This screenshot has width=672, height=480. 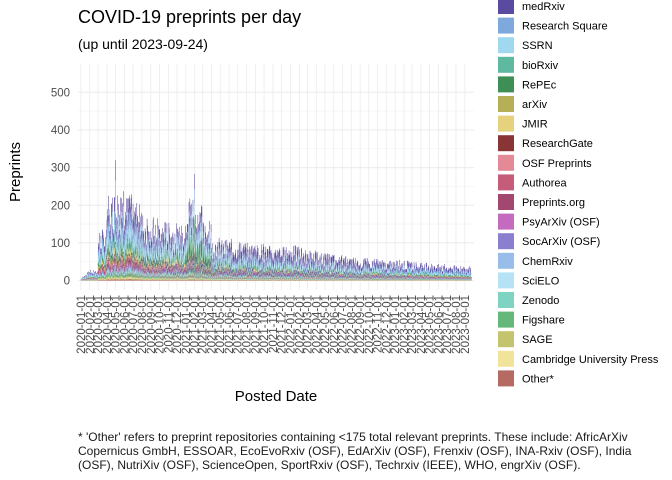 I want to click on y-tick-label: 0, so click(x=67, y=282).